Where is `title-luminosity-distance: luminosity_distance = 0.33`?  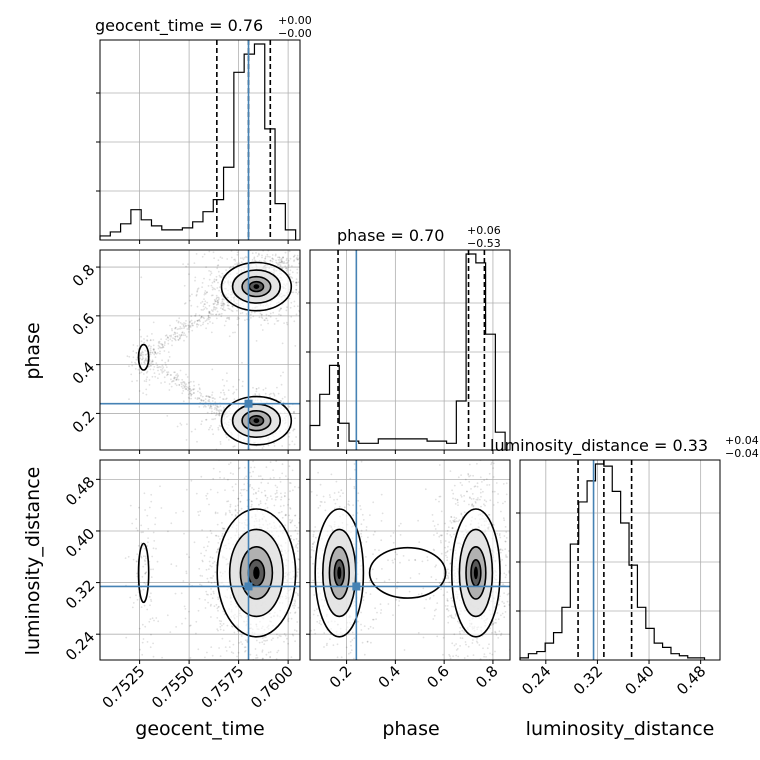 title-luminosity-distance: luminosity_distance = 0.33 is located at coordinates (599, 446).